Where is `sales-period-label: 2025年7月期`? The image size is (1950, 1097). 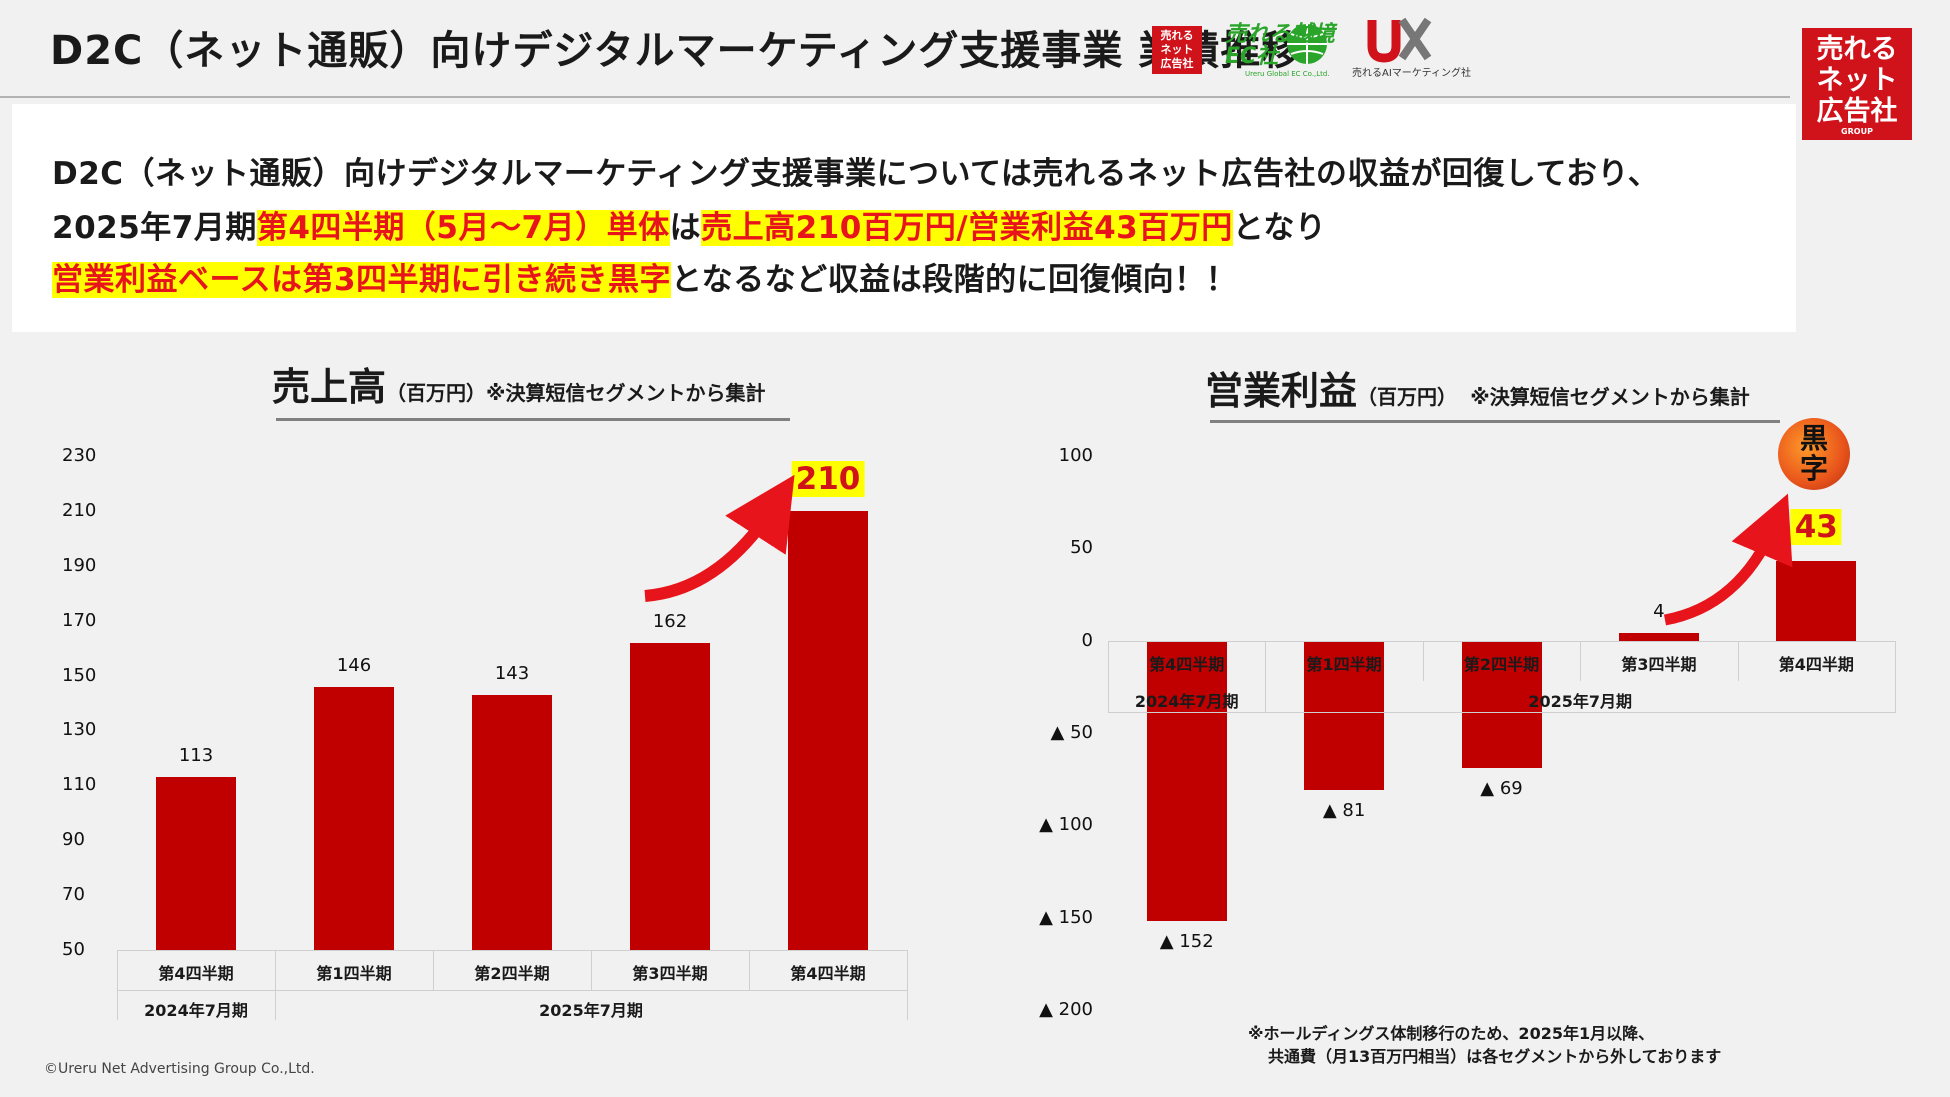 sales-period-label: 2025年7月期 is located at coordinates (591, 1010).